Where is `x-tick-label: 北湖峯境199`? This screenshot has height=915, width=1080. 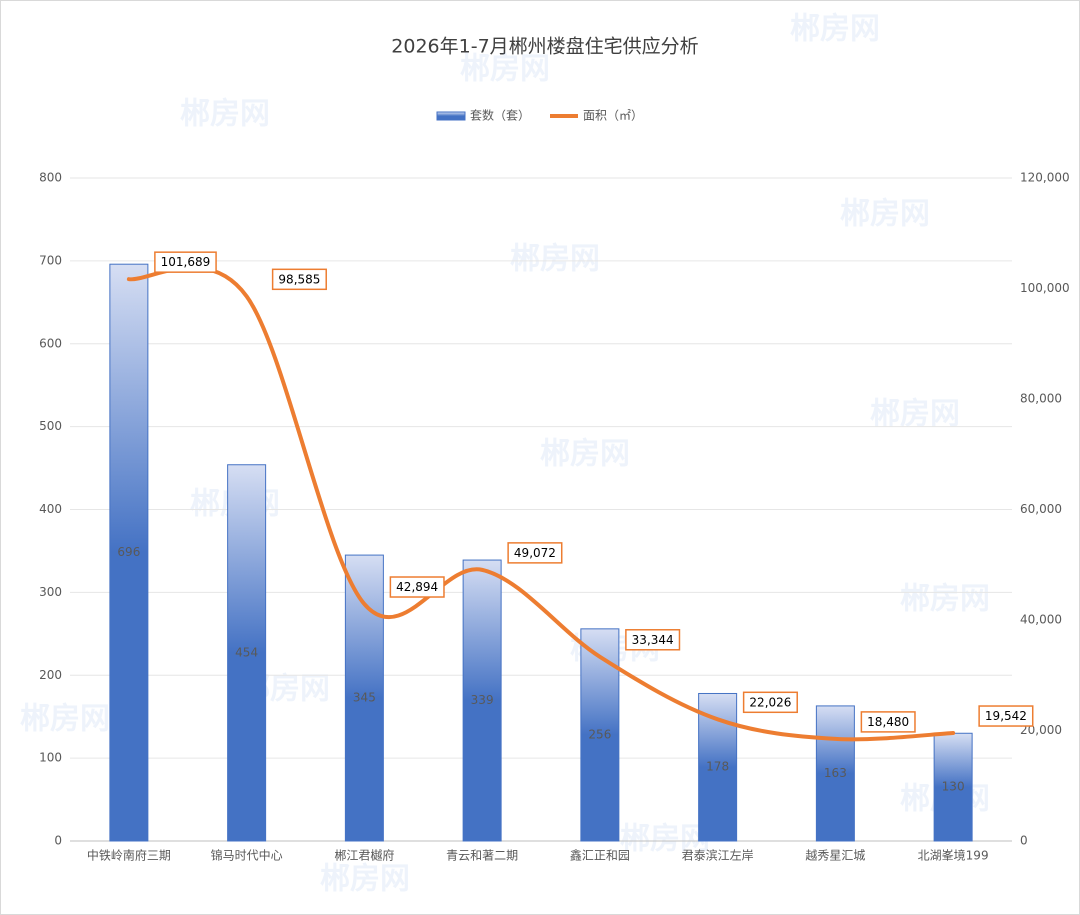
x-tick-label: 北湖峯境199 is located at coordinates (953, 855).